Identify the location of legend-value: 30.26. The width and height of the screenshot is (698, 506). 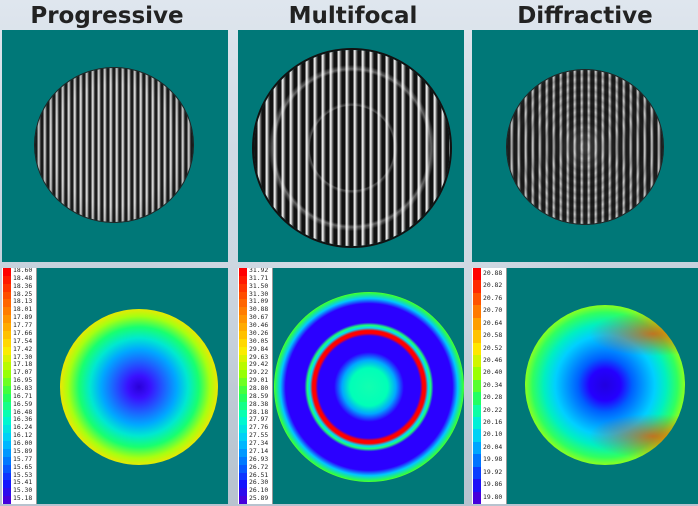
(259, 332).